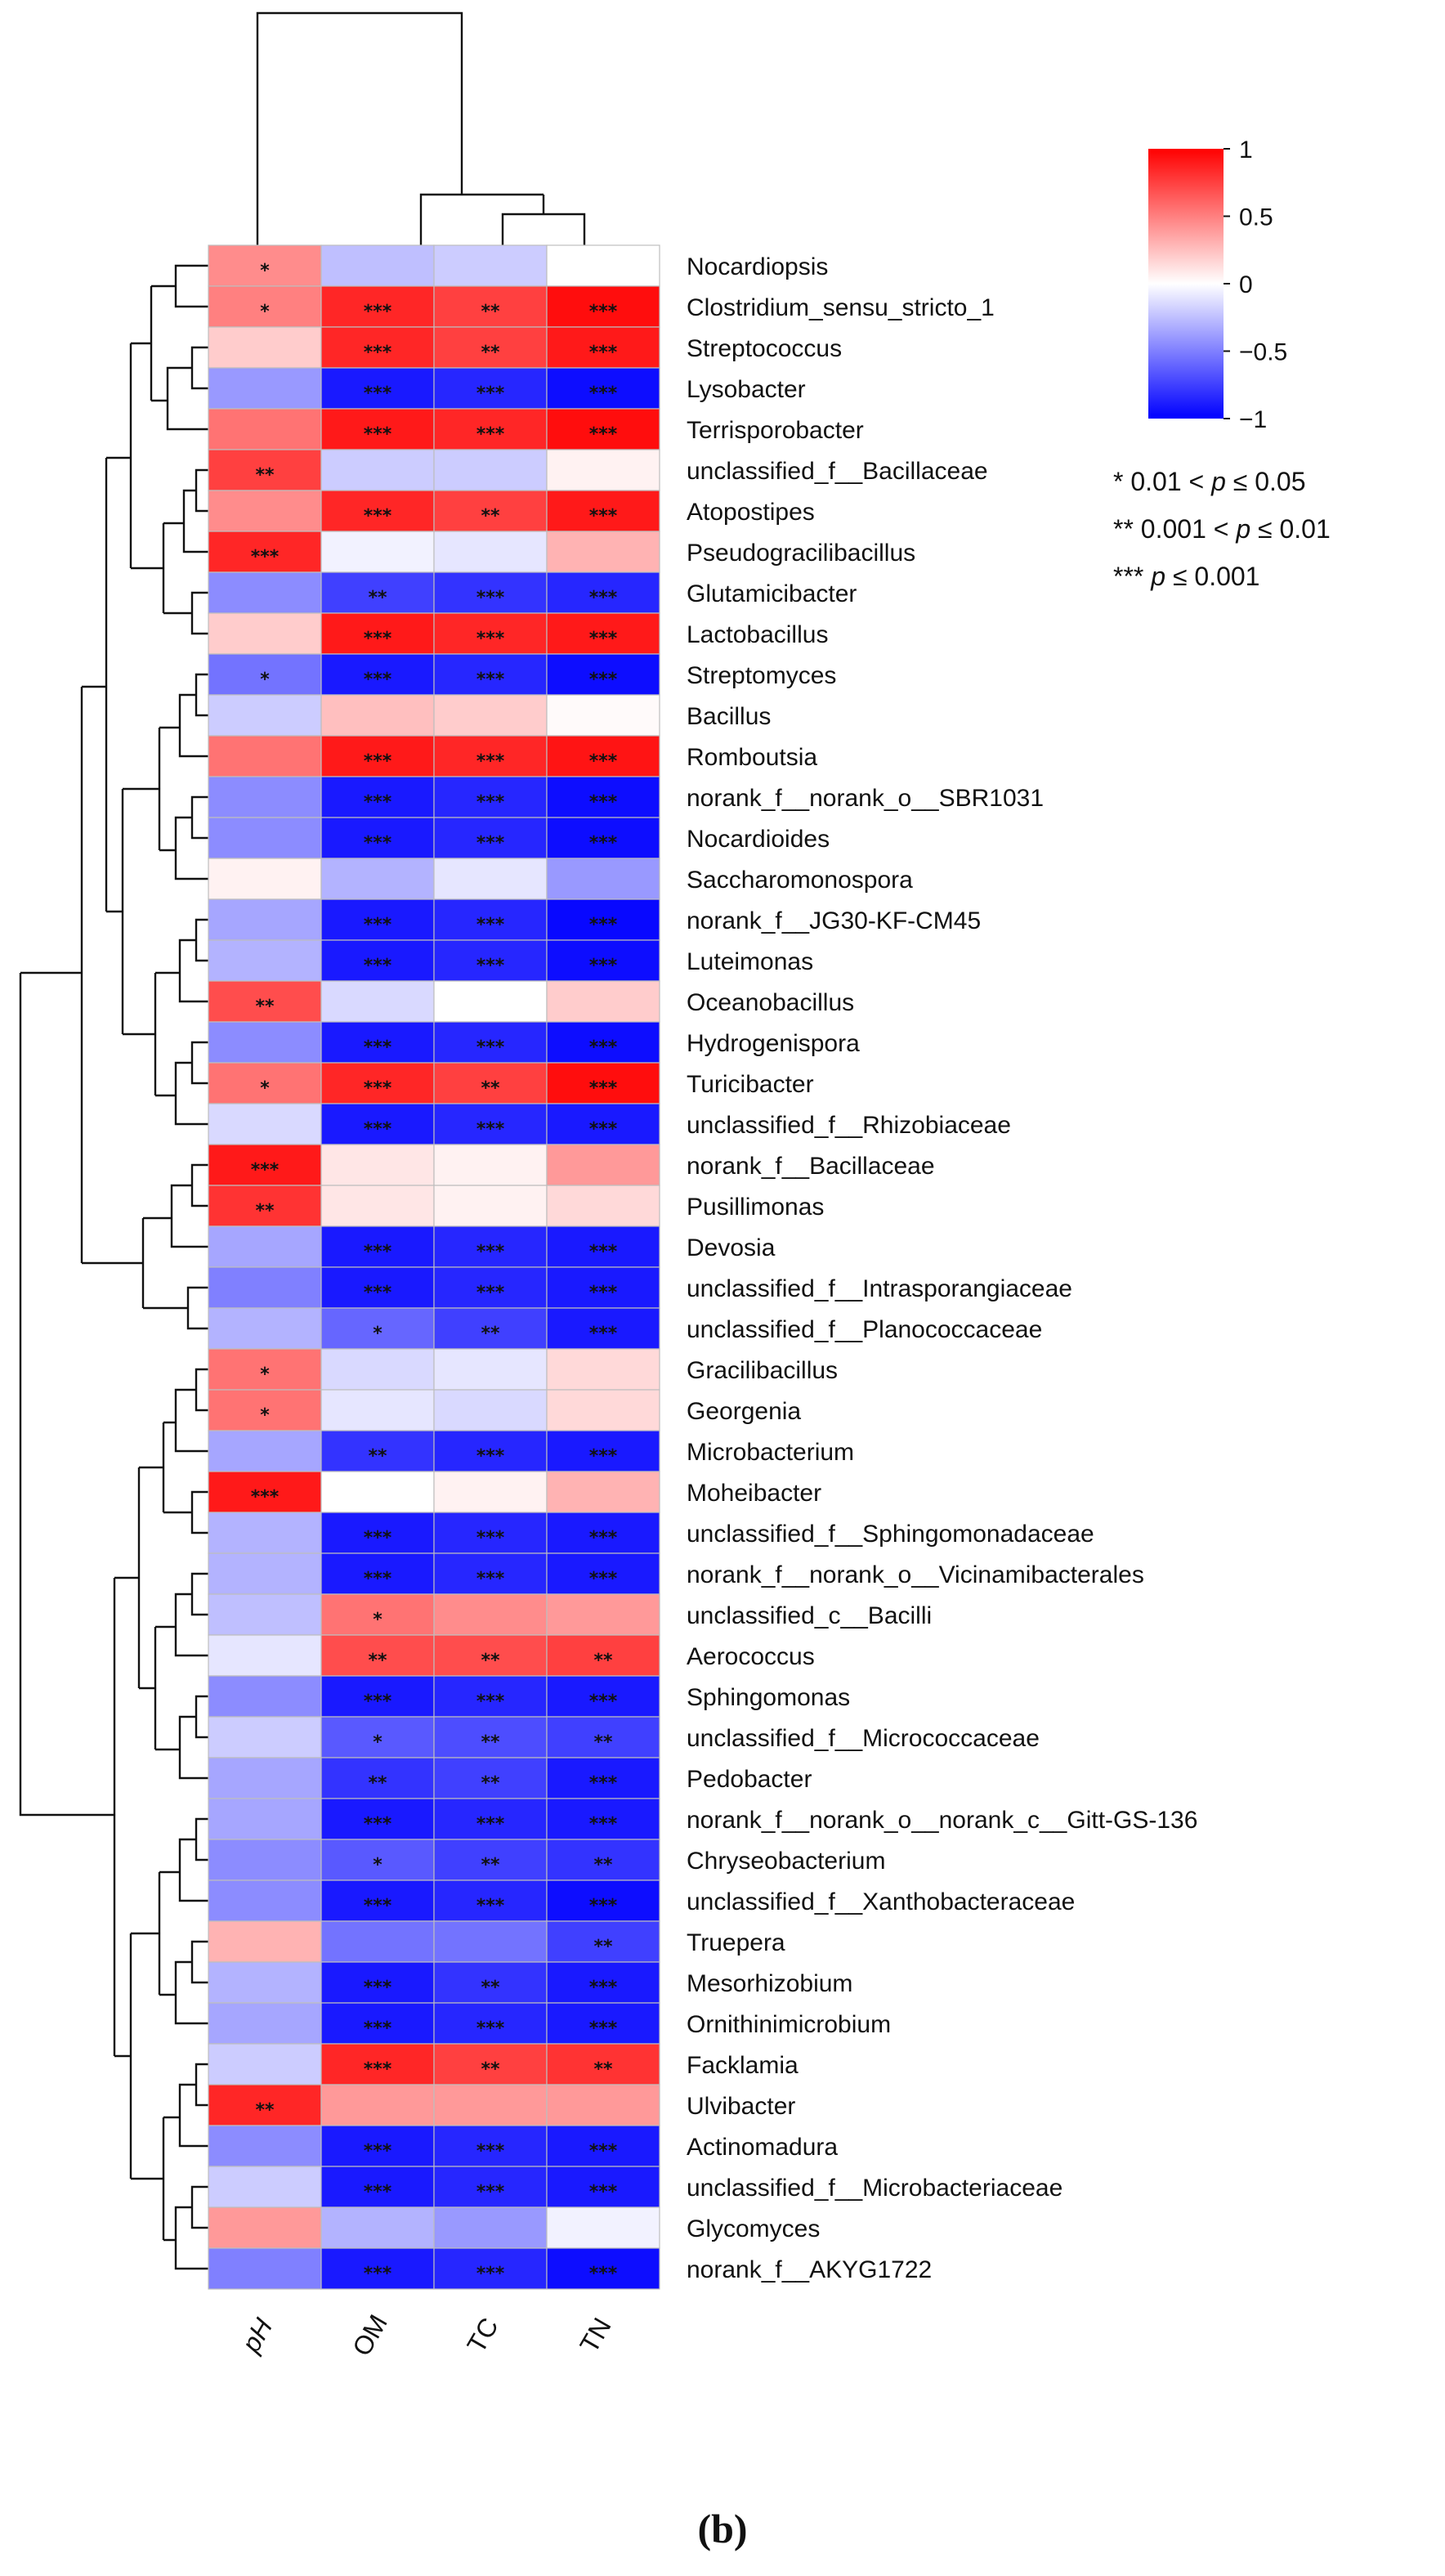  Describe the element at coordinates (758, 839) in the screenshot. I see `row-label-nocardioides: Nocardioides` at that location.